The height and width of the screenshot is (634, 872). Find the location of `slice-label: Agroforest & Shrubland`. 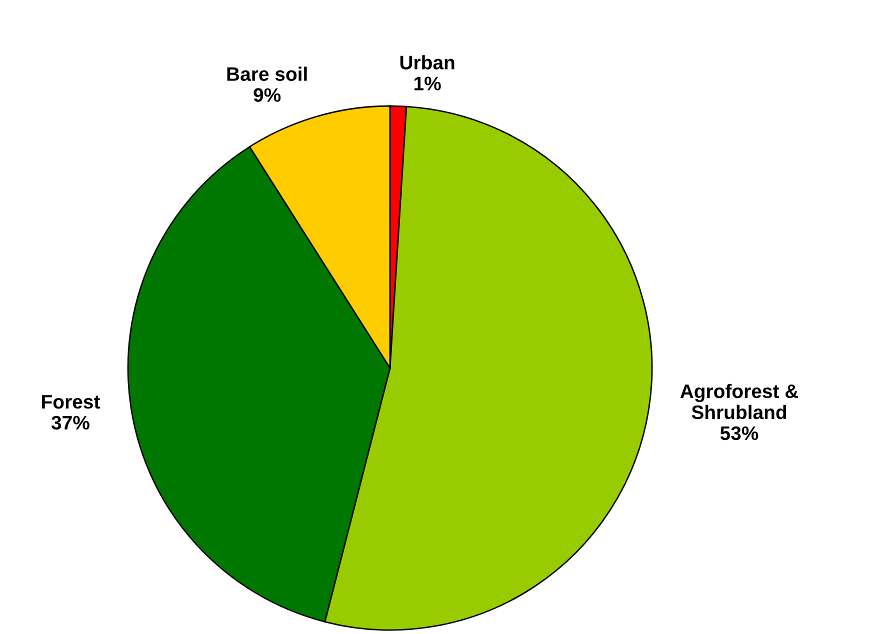

slice-label: Agroforest & Shrubland is located at coordinates (739, 402).